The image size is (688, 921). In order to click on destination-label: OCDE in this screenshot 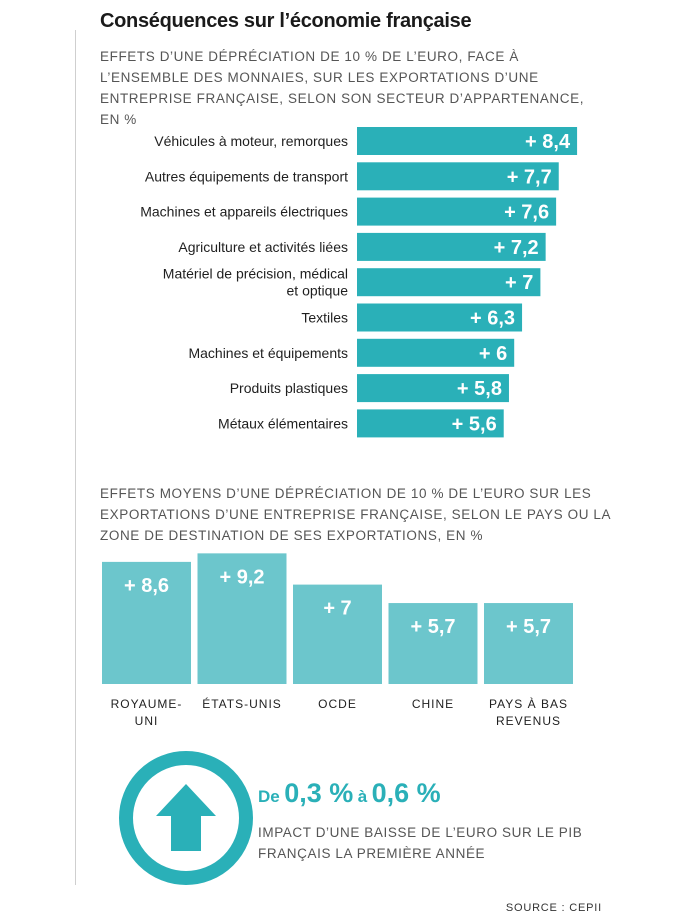, I will do `click(337, 704)`.